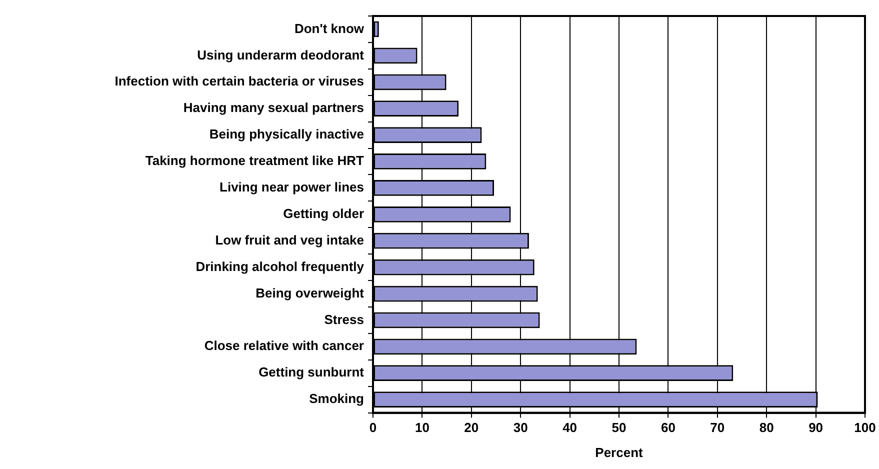  Describe the element at coordinates (284, 346) in the screenshot. I see `y-tick-label: Close relative with cancer` at that location.